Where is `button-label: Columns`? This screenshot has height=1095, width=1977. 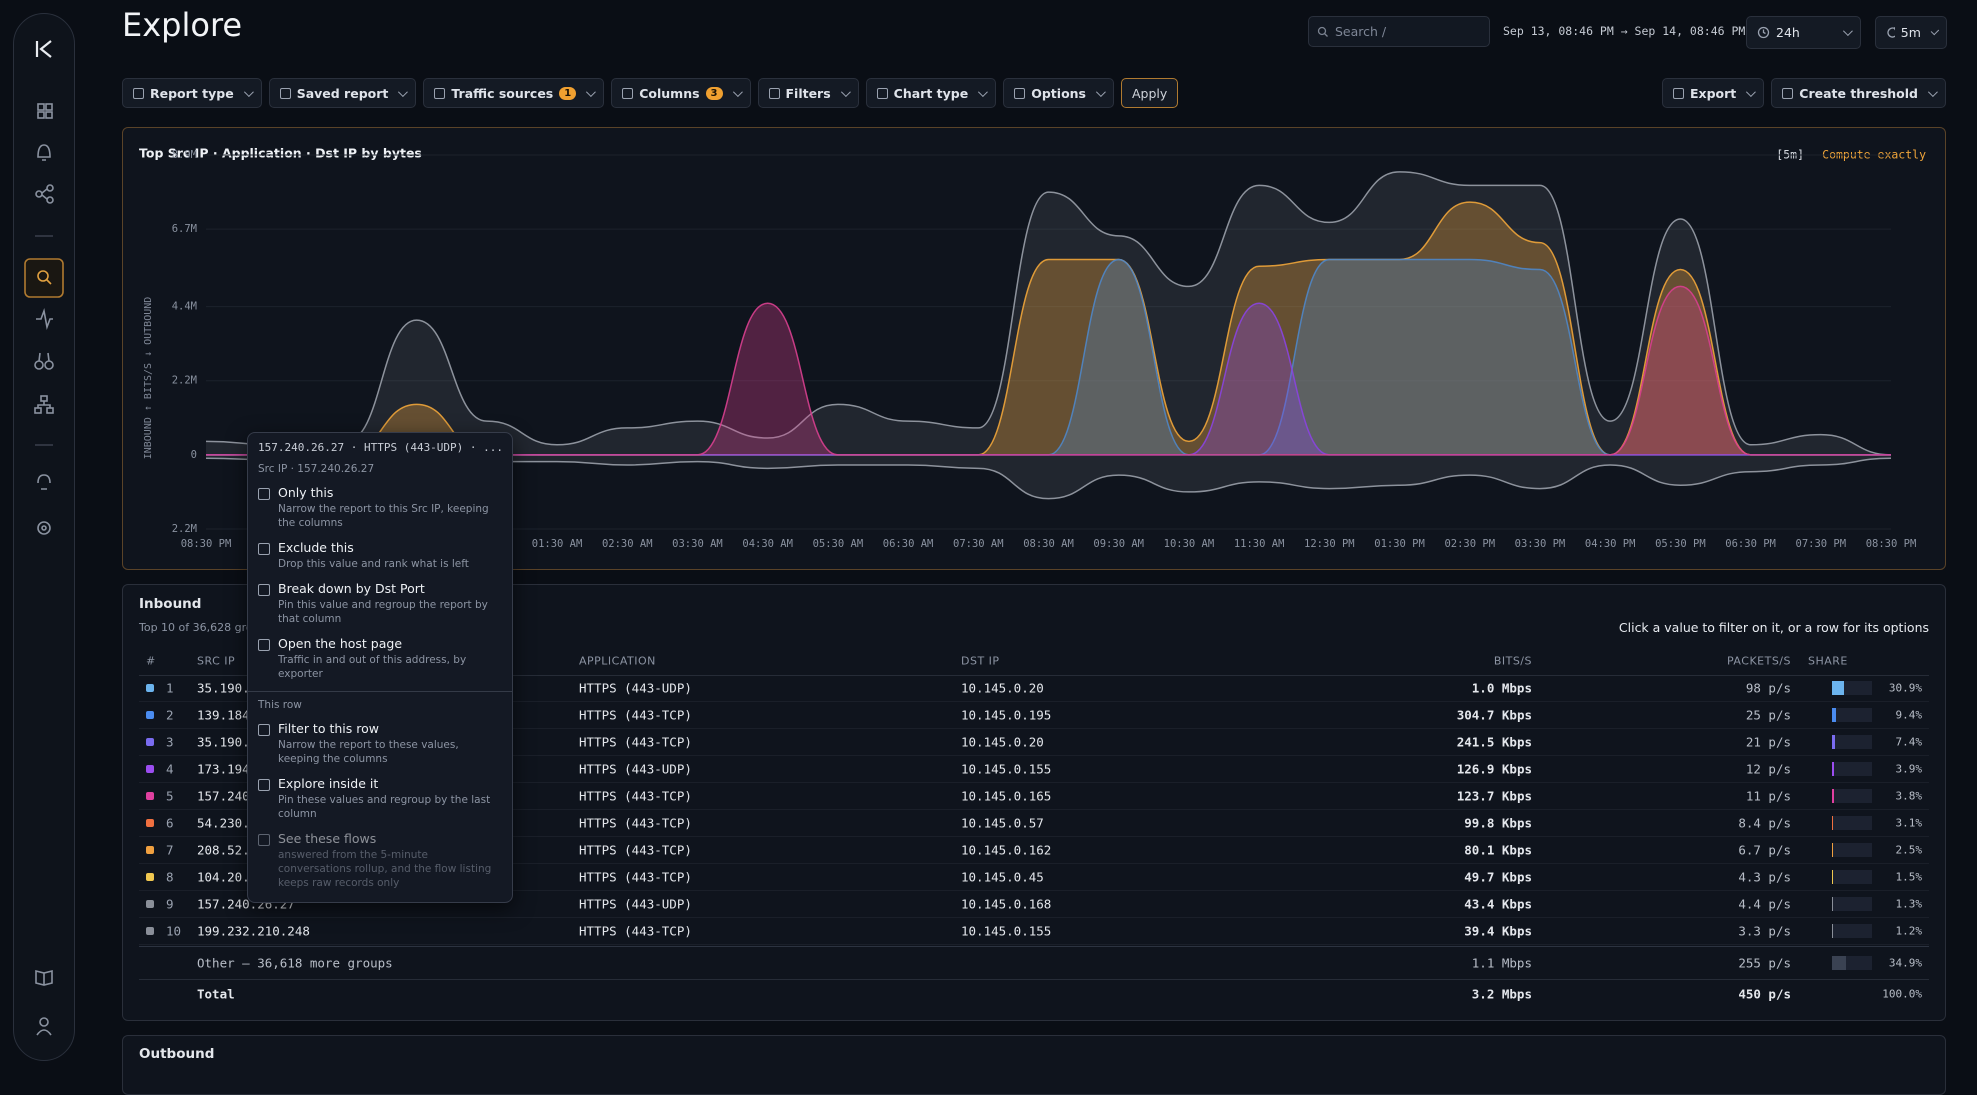 button-label: Columns is located at coordinates (669, 93).